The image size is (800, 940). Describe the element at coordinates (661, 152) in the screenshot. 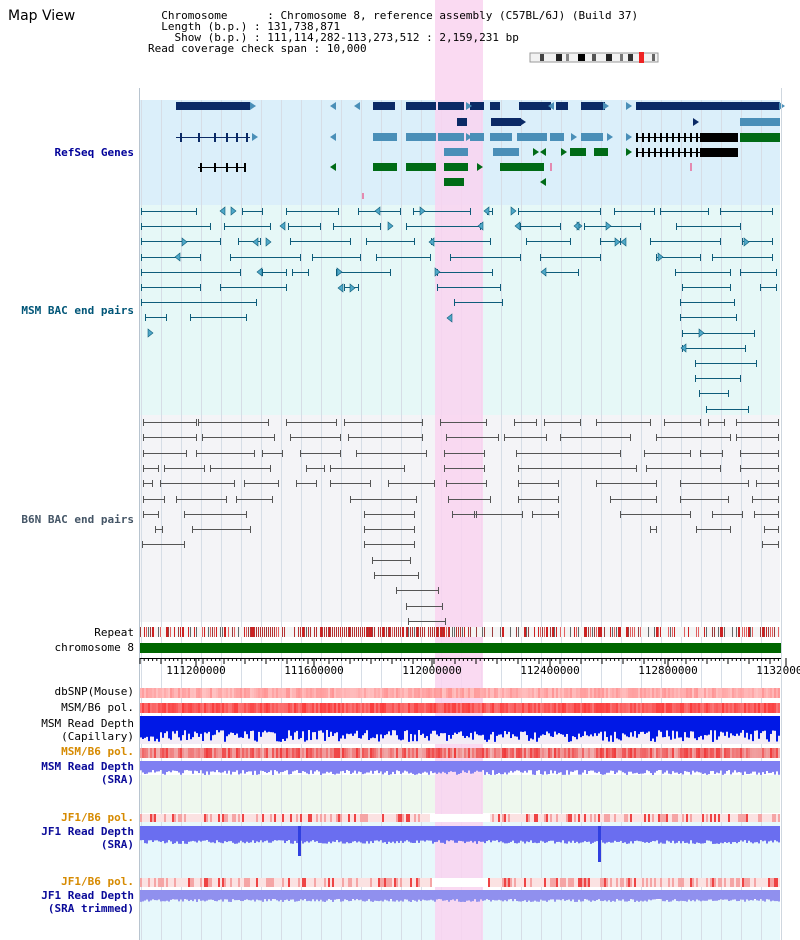

I see `gene-exon` at that location.